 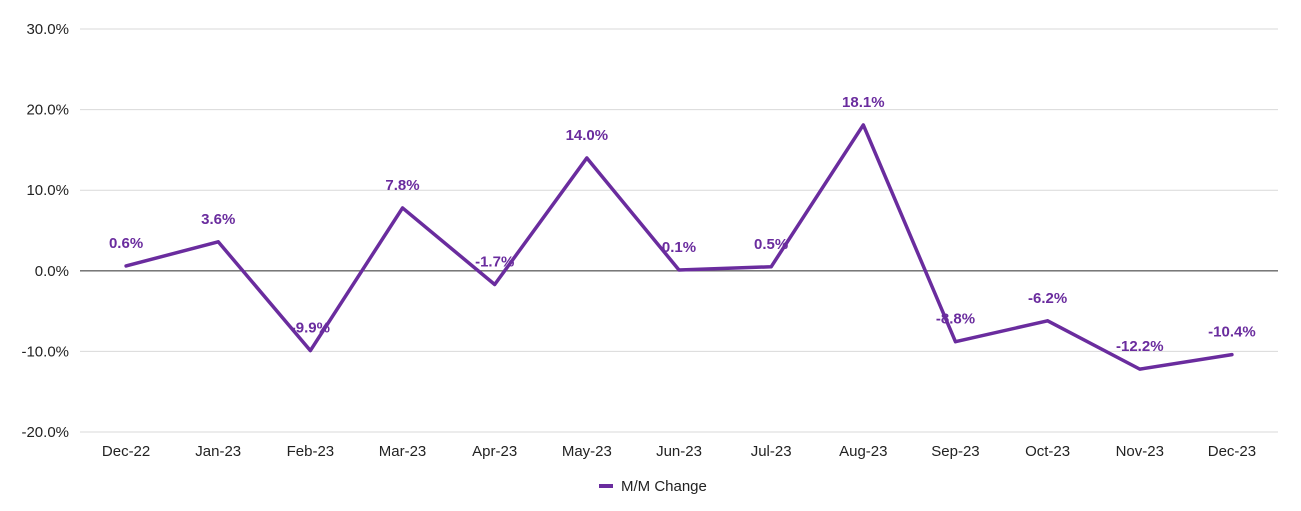 What do you see at coordinates (47, 190) in the screenshot?
I see `y-tick-label: 10.0%` at bounding box center [47, 190].